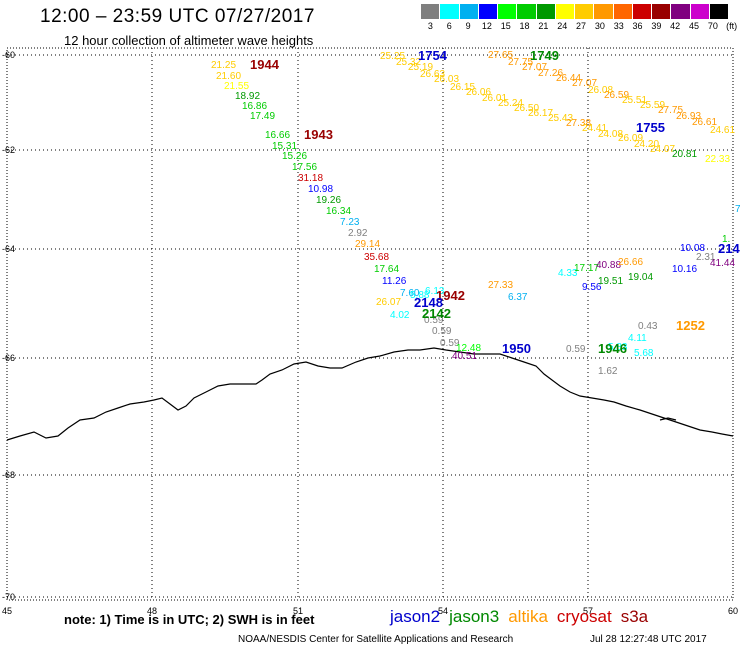 The image size is (740, 650). What do you see at coordinates (446, 79) in the screenshot?
I see `swh-value: 26.03` at bounding box center [446, 79].